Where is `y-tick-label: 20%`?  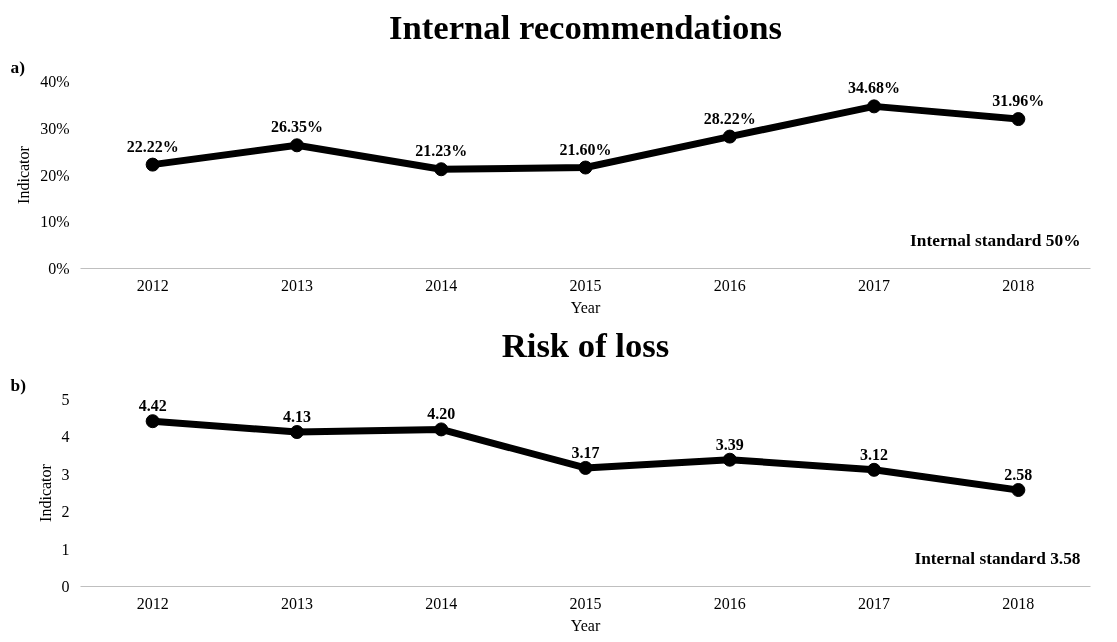 y-tick-label: 20% is located at coordinates (55, 175).